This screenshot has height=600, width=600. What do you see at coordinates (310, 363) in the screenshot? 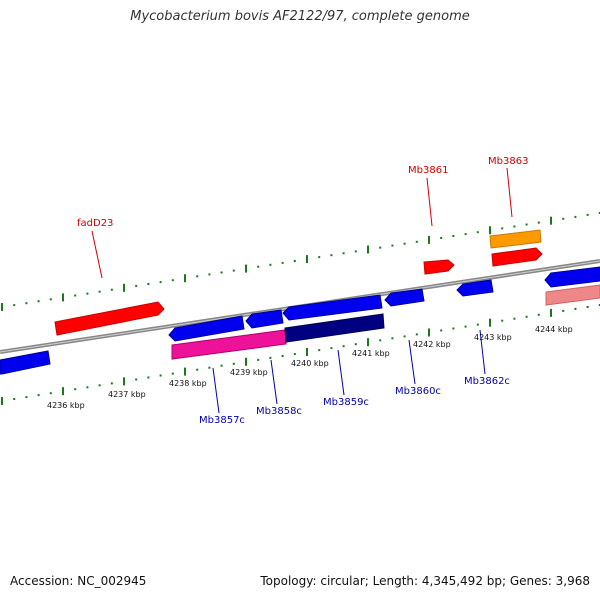
I see `tick-label: 4240 kbp` at bounding box center [310, 363].